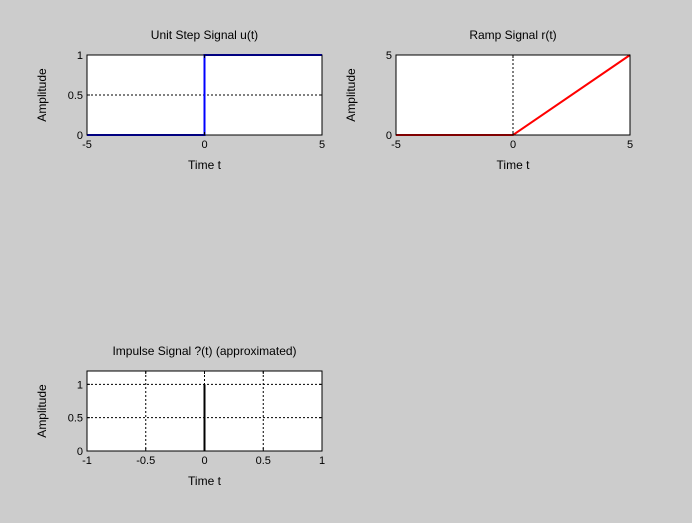 The width and height of the screenshot is (692, 523). What do you see at coordinates (42, 411) in the screenshot?
I see `impulse-ylabel: Amplitude` at bounding box center [42, 411].